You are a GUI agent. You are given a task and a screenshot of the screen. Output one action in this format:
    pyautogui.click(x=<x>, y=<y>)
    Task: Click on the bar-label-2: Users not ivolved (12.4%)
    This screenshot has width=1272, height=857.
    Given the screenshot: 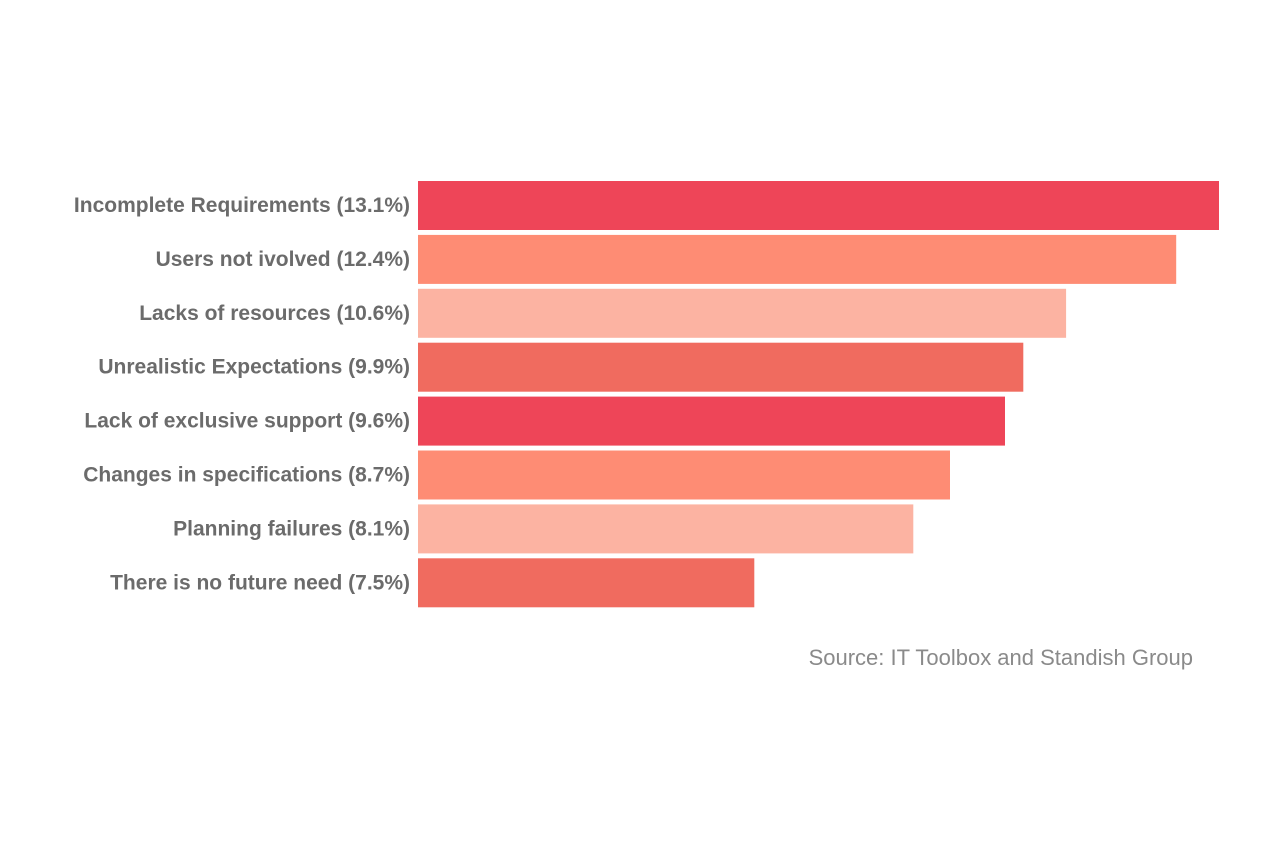 What is the action you would take?
    pyautogui.click(x=283, y=259)
    